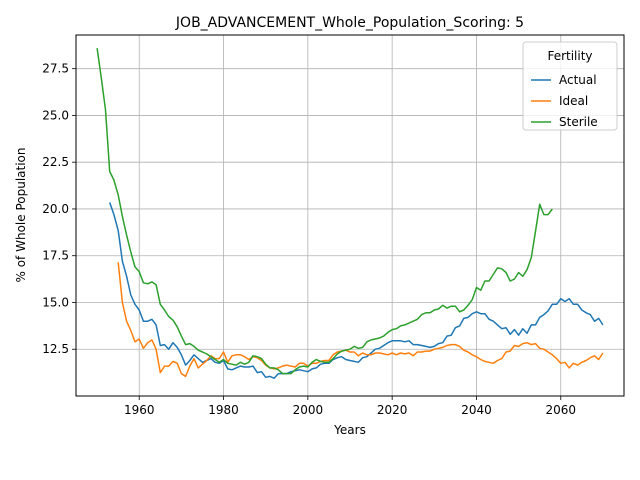 Image resolution: width=640 pixels, height=480 pixels. Describe the element at coordinates (223, 410) in the screenshot. I see `x-tick-label: 1980` at that location.